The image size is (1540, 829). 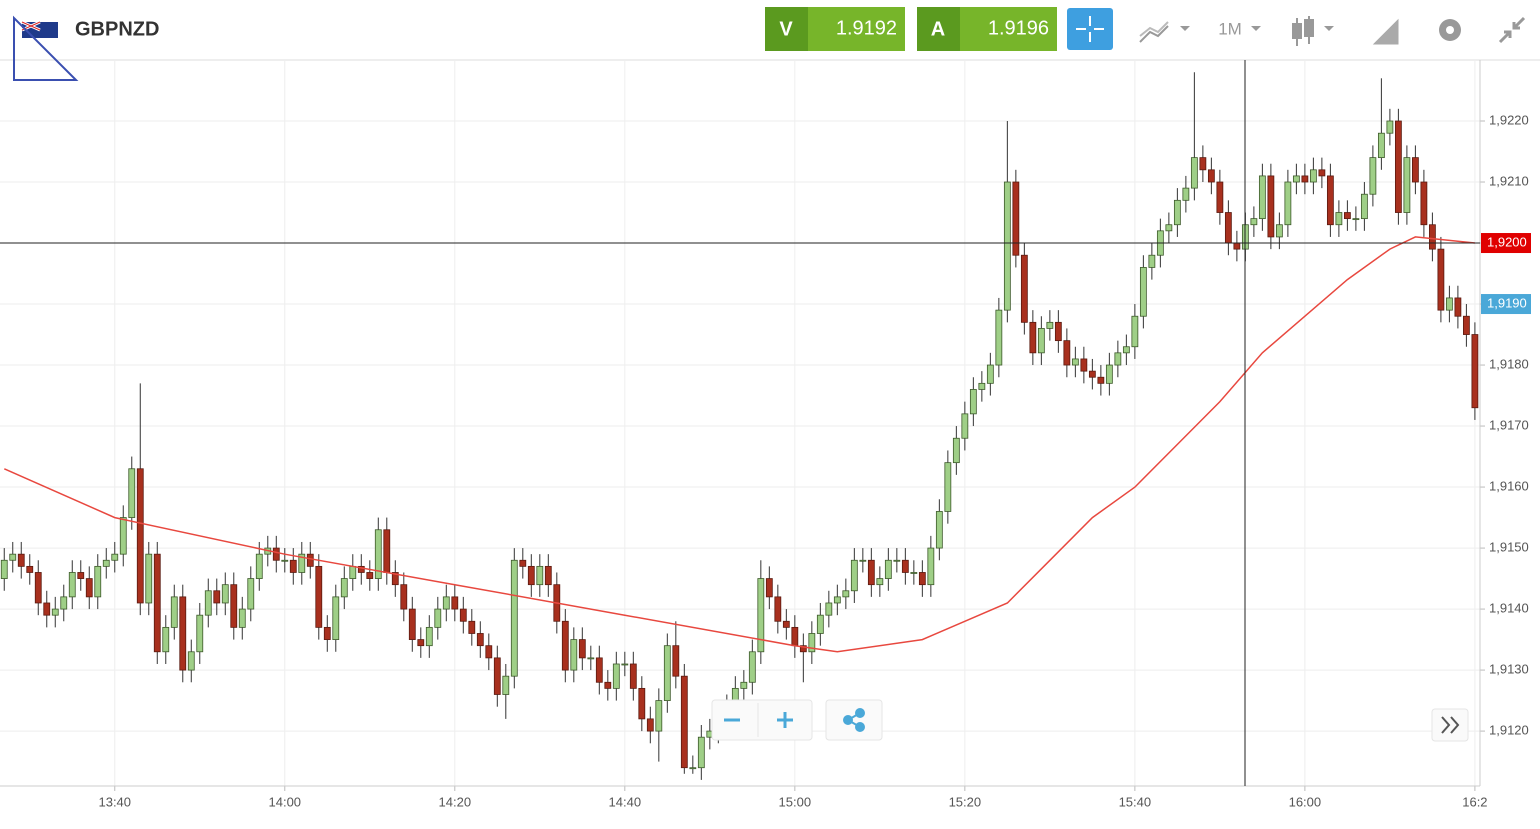 I want to click on price-marker-label: 1,9190, so click(x=1507, y=302).